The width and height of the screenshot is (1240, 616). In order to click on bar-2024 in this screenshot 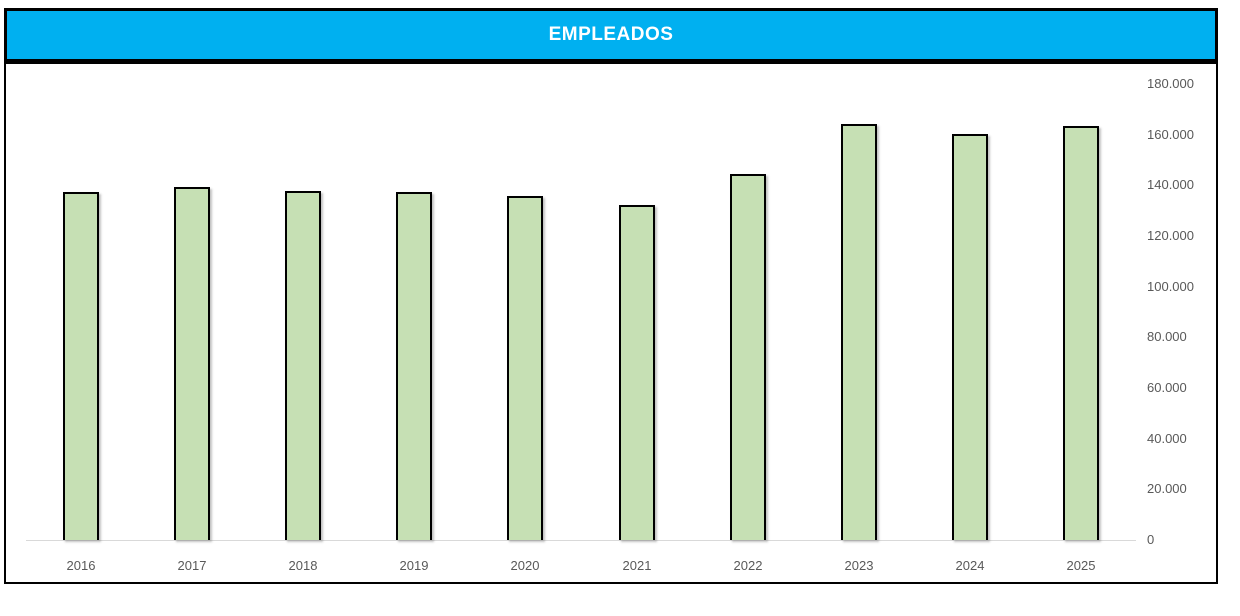, I will do `click(970, 337)`.